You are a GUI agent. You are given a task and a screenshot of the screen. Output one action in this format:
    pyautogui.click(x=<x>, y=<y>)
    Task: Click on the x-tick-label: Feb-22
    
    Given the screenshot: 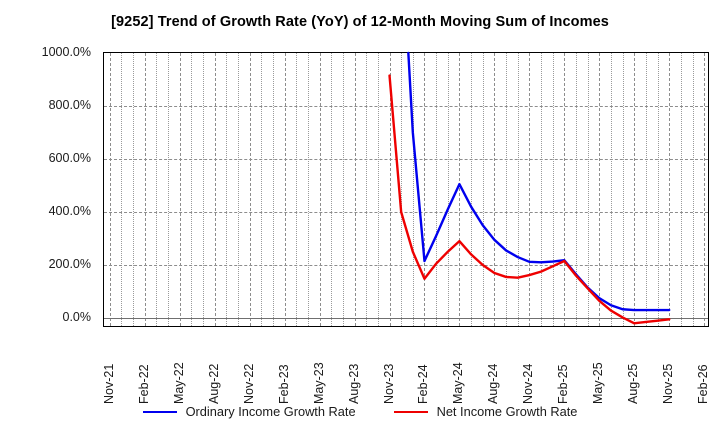 What is the action you would take?
    pyautogui.click(x=143, y=384)
    